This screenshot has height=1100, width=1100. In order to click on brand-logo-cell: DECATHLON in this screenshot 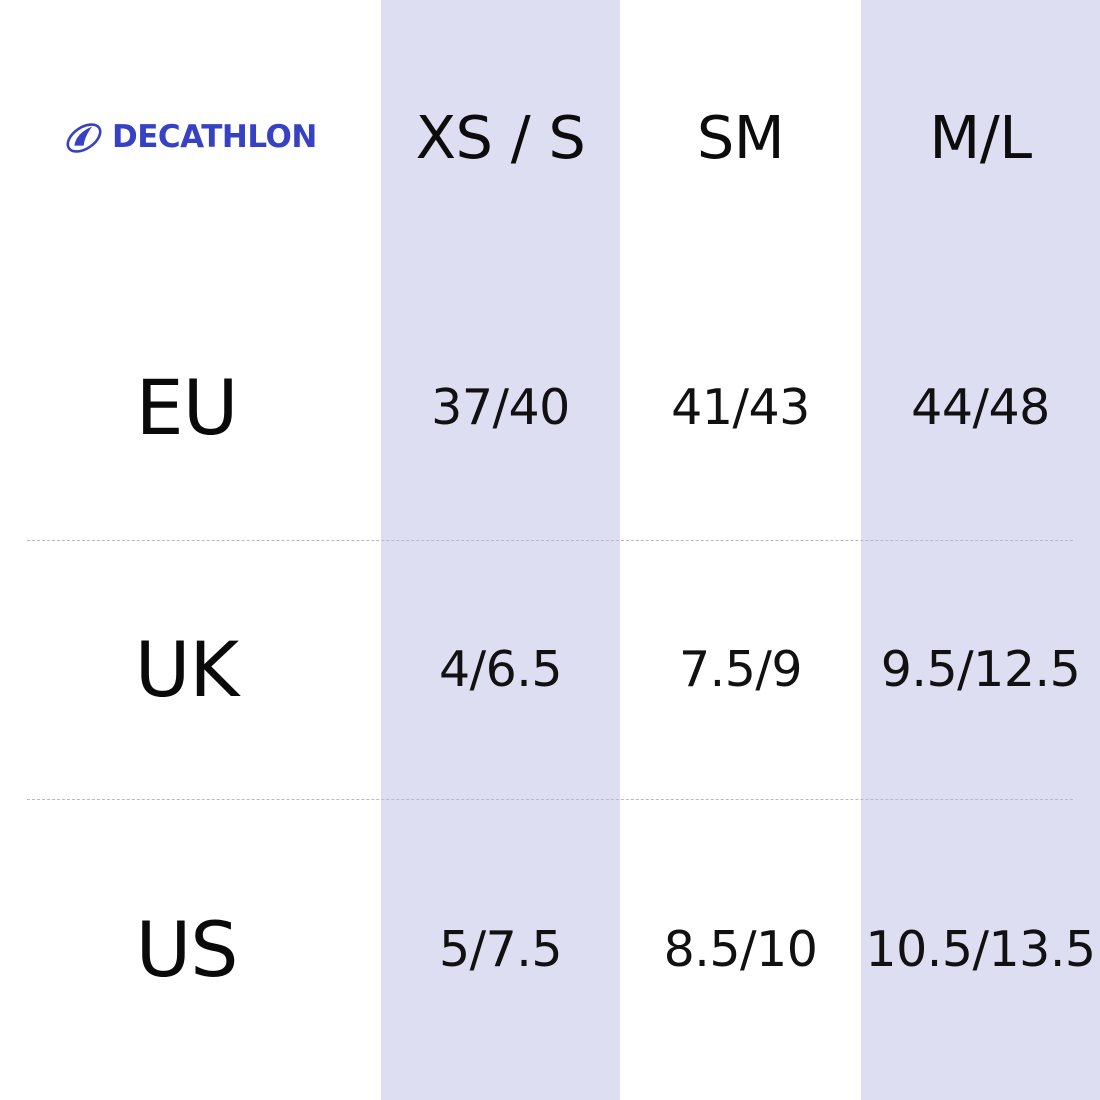, I will do `click(190, 137)`.